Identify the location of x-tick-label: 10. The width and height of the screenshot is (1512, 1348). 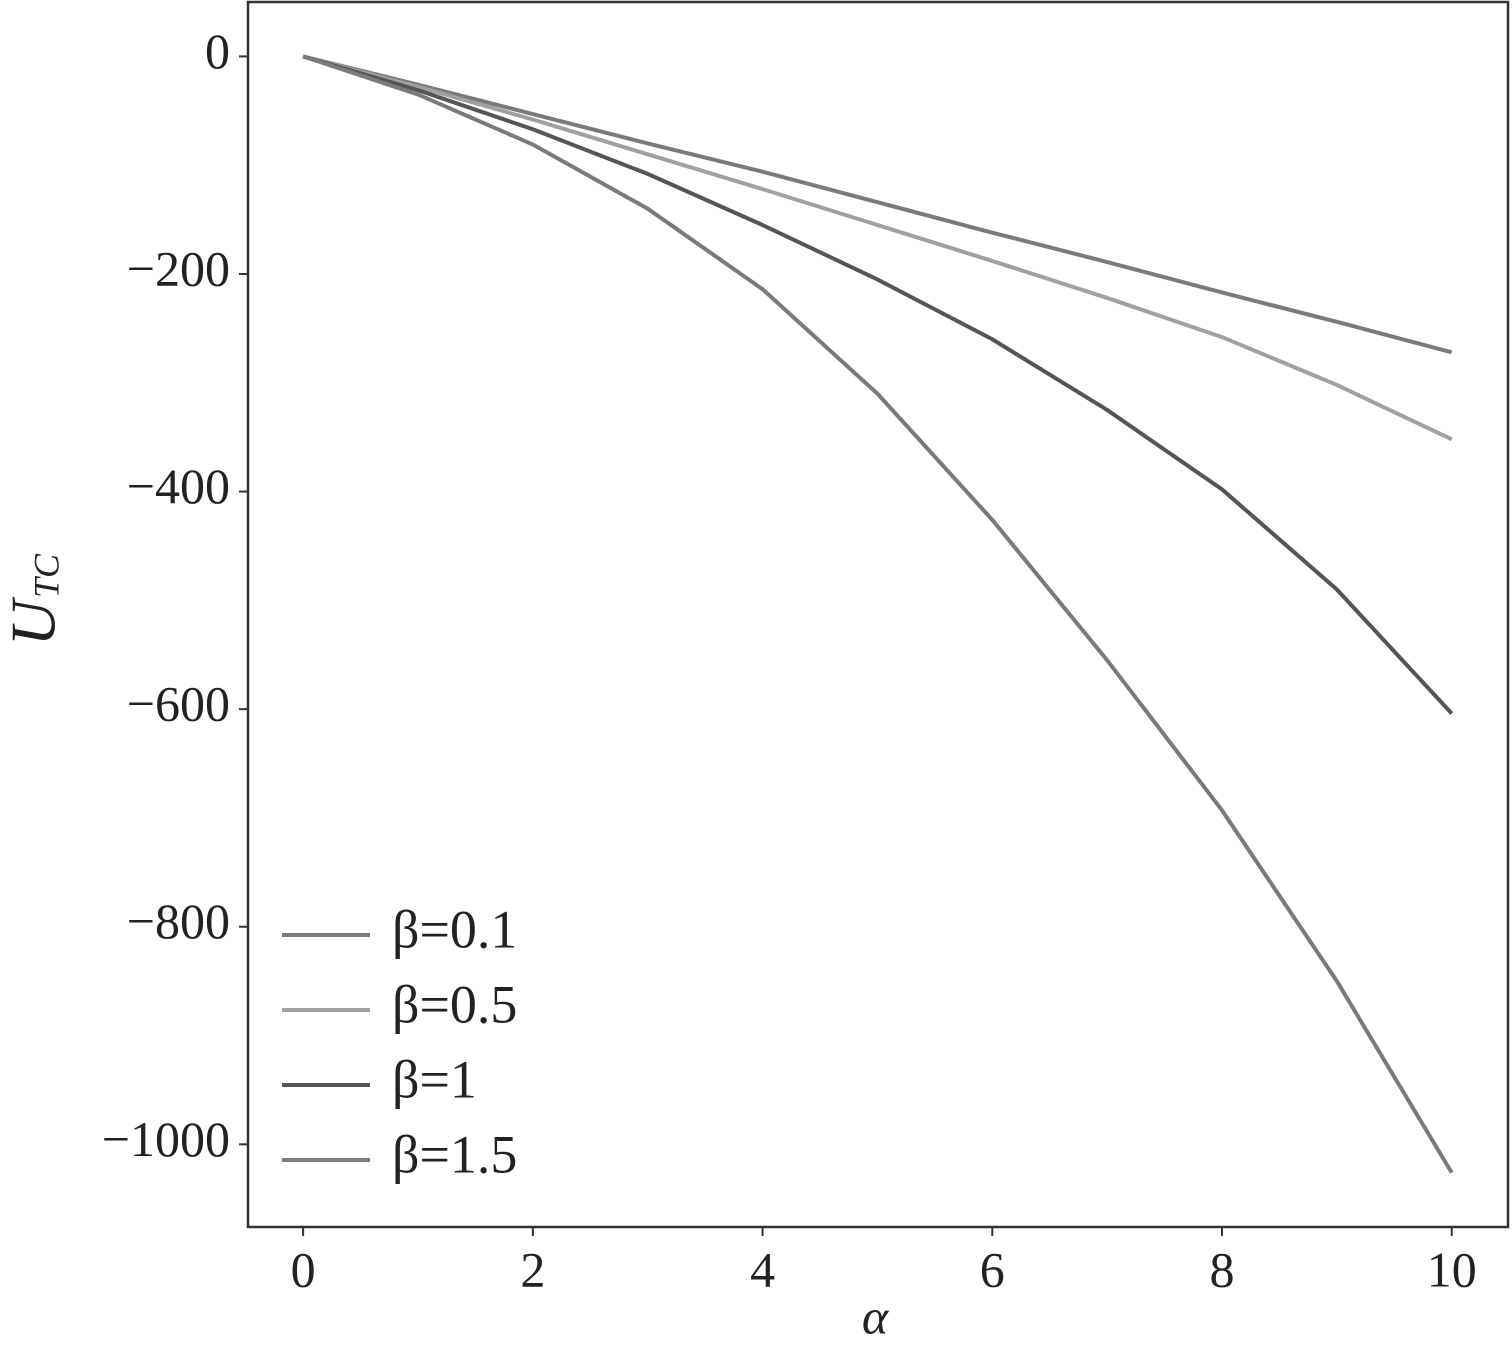
(1452, 1269).